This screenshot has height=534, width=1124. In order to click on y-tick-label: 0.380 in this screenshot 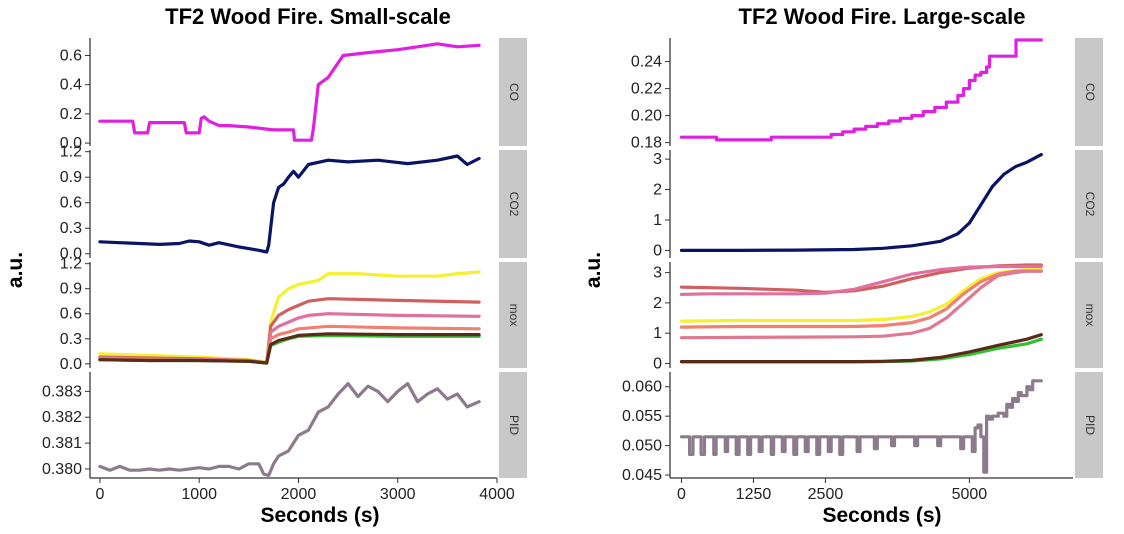, I will do `click(62, 469)`.